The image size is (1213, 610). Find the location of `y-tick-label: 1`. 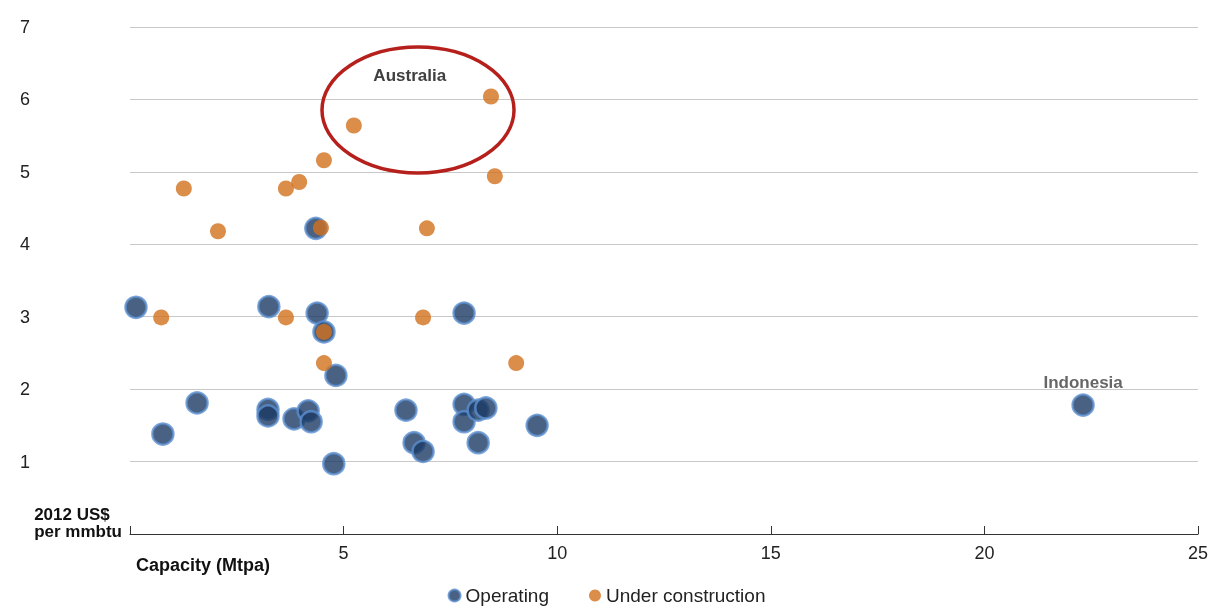

y-tick-label: 1 is located at coordinates (24, 461).